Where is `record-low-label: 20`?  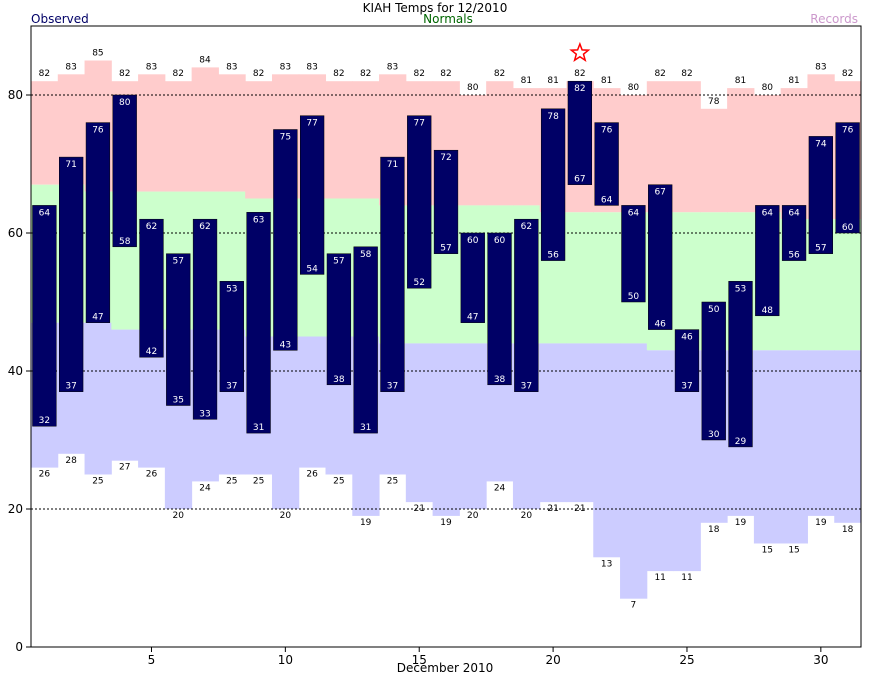 record-low-label: 20 is located at coordinates (527, 516).